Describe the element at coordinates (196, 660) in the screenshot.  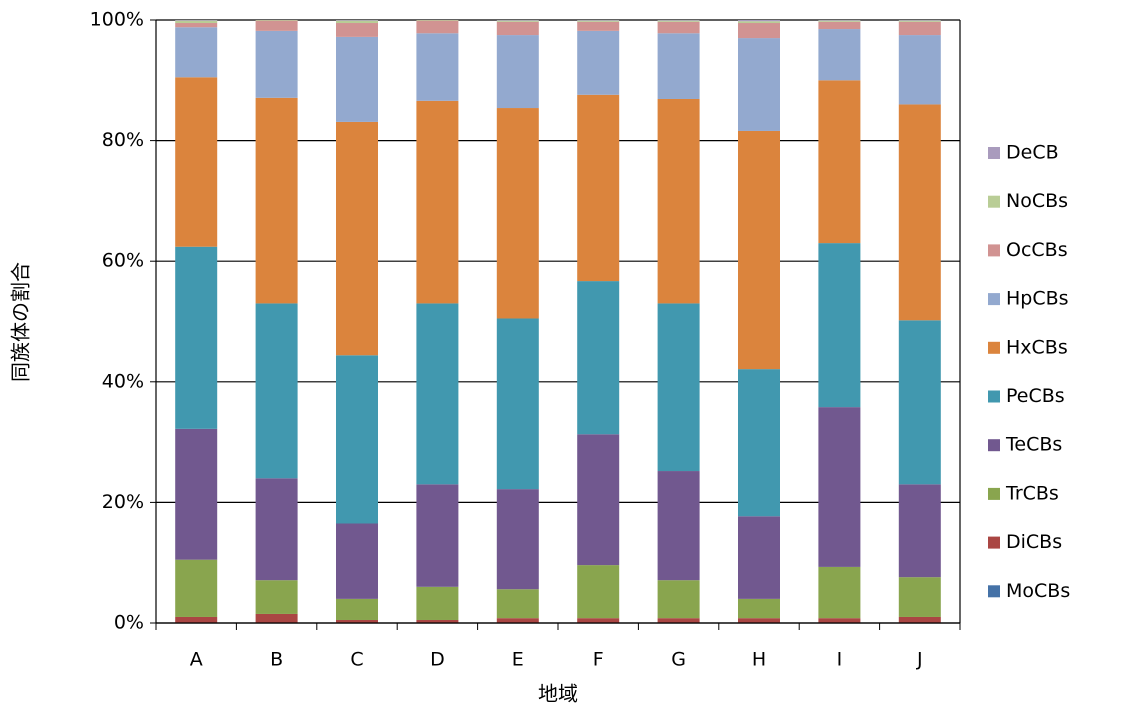
I see `x-tick-label: A` at that location.